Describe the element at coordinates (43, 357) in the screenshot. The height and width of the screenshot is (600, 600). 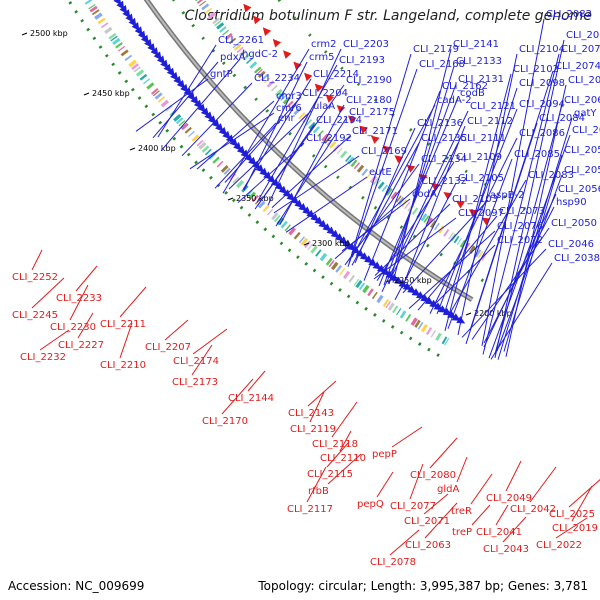
I see `reverse-gene-label: CLI_2232` at that location.